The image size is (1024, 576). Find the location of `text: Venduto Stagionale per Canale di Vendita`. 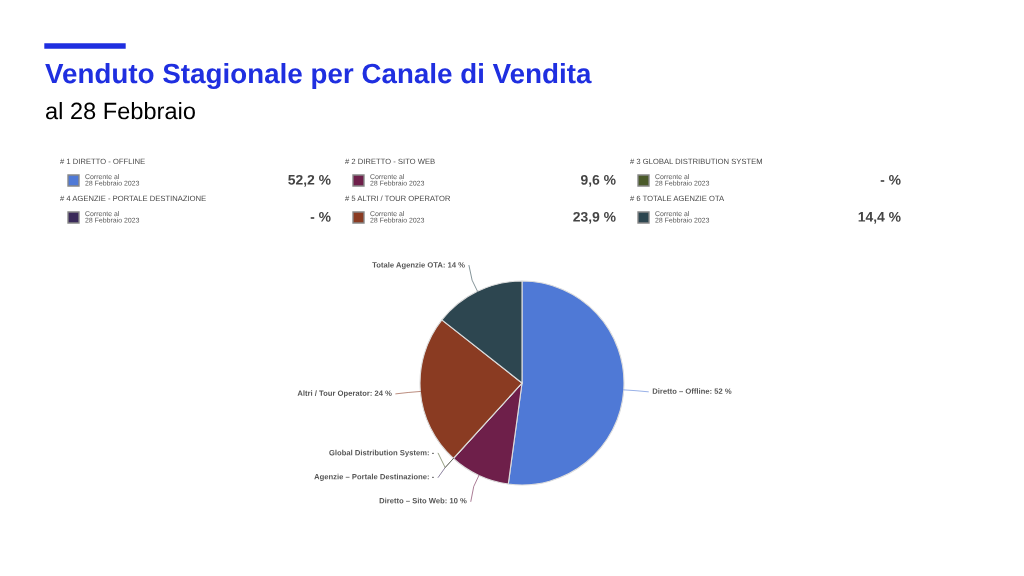

text: Venduto Stagionale per Canale di Vendita is located at coordinates (318, 76).